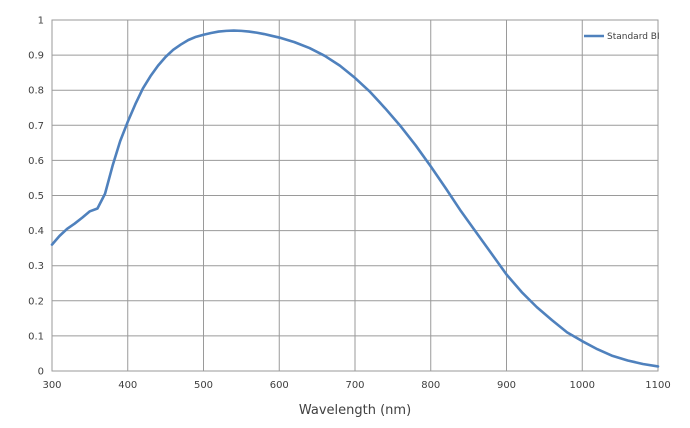 Image resolution: width=690 pixels, height=428 pixels. Describe the element at coordinates (51, 385) in the screenshot. I see `x-tick-label: 300` at that location.